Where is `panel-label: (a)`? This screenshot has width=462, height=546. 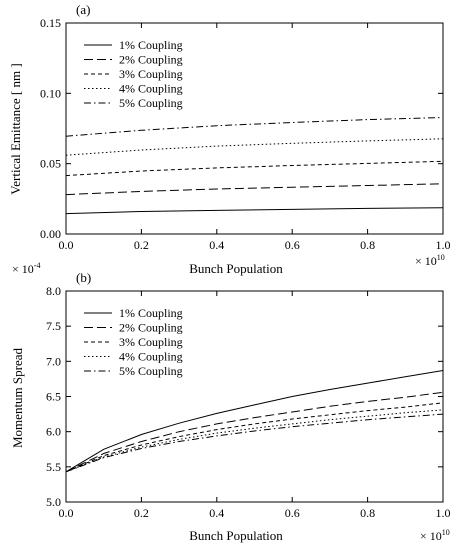 panel-label: (a) is located at coordinates (83, 9).